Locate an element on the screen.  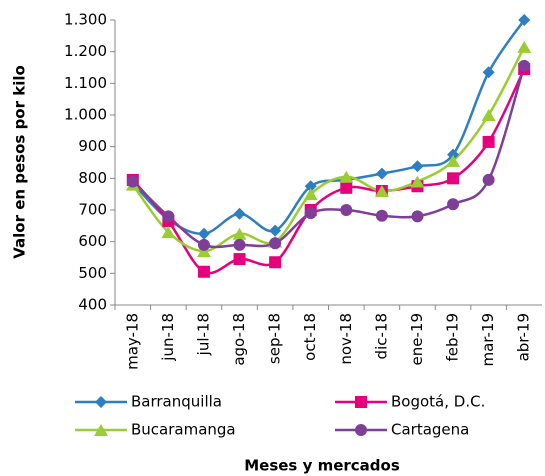
y-tick-label: 1.300 is located at coordinates (85, 20).